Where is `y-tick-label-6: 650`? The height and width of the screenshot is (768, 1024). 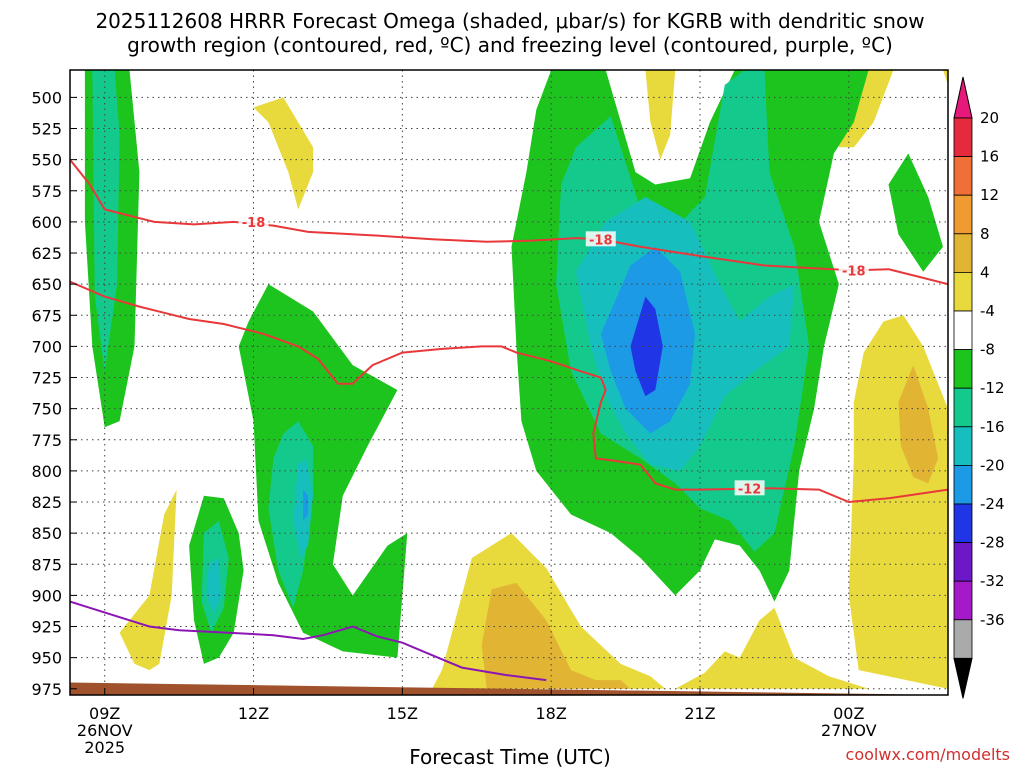
y-tick-label-6: 650 is located at coordinates (46, 284).